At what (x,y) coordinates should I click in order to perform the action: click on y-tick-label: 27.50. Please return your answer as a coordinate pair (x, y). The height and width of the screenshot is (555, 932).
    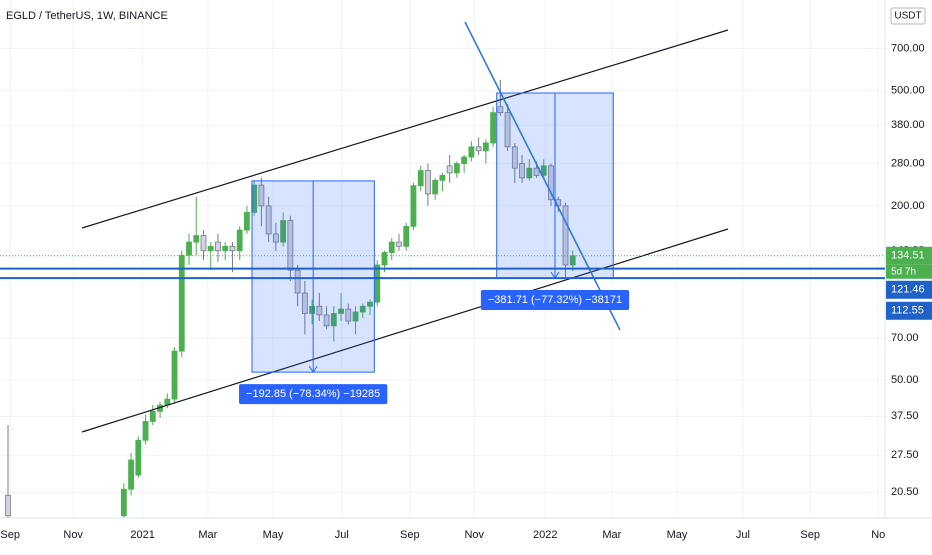
    Looking at the image, I should click on (905, 455).